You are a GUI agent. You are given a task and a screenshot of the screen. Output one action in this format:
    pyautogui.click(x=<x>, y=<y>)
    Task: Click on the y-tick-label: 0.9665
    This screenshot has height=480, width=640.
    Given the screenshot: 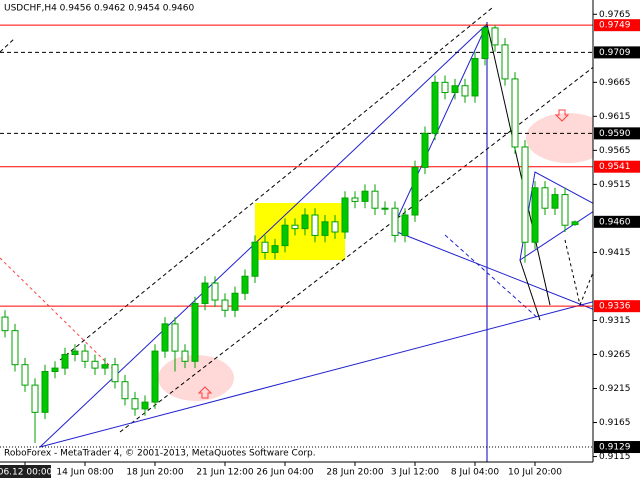 What is the action you would take?
    pyautogui.click(x=615, y=83)
    